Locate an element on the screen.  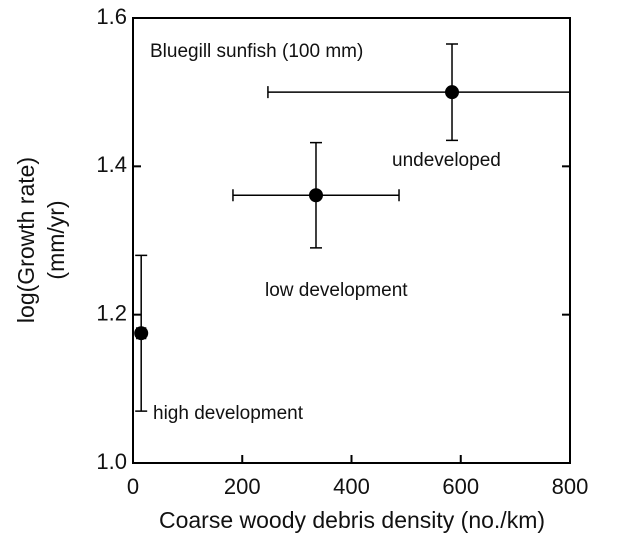
annotation: high development is located at coordinates (228, 413).